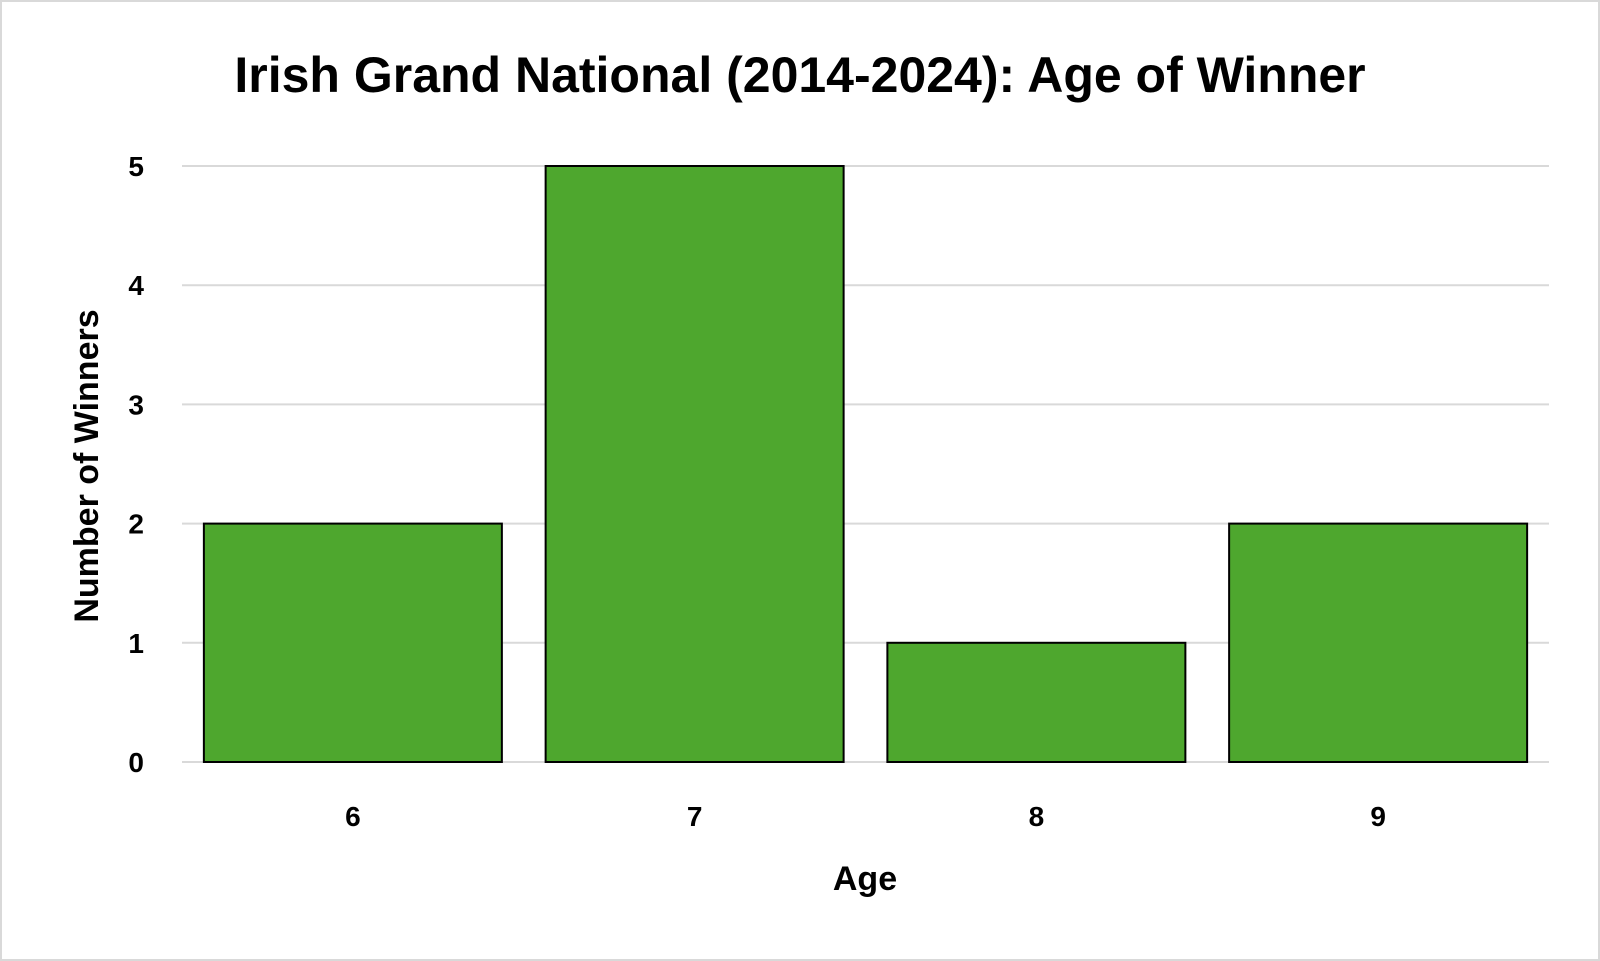 Image resolution: width=1600 pixels, height=961 pixels. Describe the element at coordinates (136, 762) in the screenshot. I see `y-tick-label: 0` at that location.